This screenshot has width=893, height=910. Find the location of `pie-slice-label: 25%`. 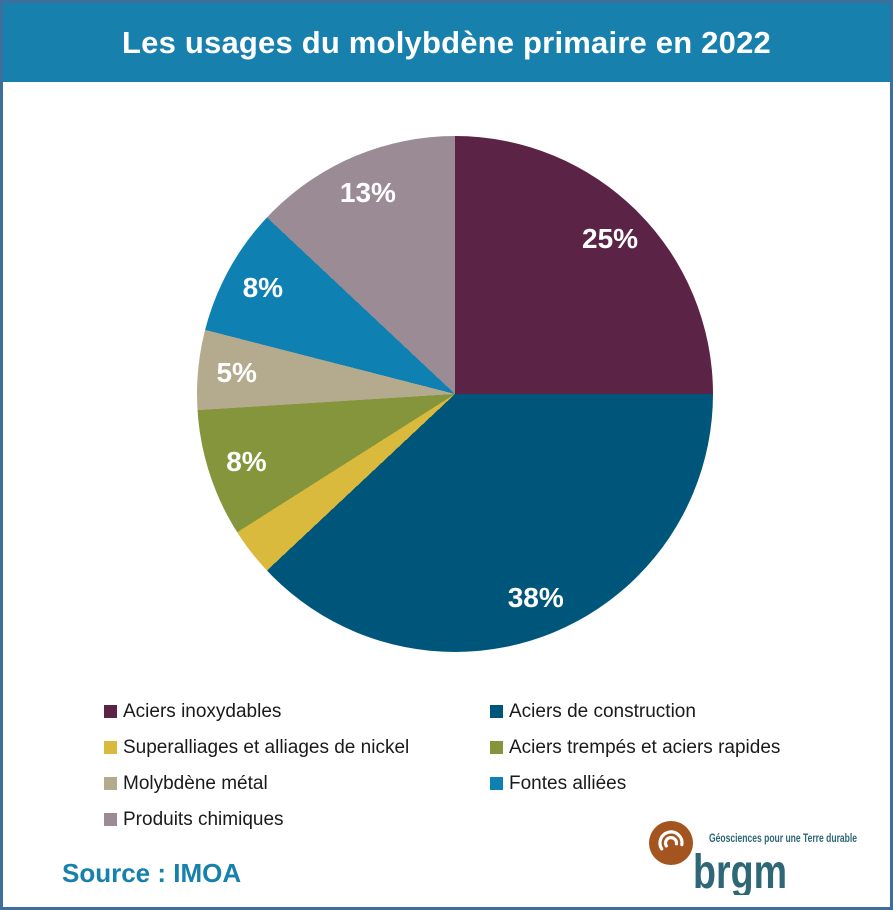

pie-slice-label: 25% is located at coordinates (610, 238).